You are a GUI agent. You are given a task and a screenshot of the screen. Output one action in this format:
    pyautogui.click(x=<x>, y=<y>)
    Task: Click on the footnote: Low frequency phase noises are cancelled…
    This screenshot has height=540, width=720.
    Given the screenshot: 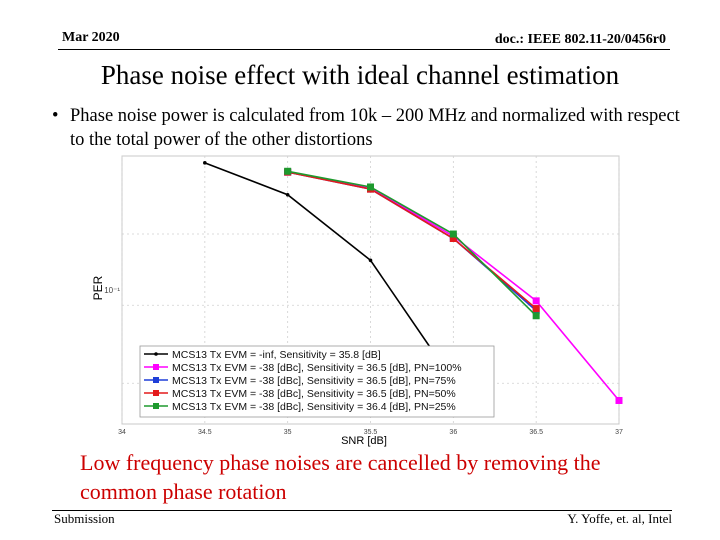 What is the action you would take?
    pyautogui.click(x=340, y=477)
    